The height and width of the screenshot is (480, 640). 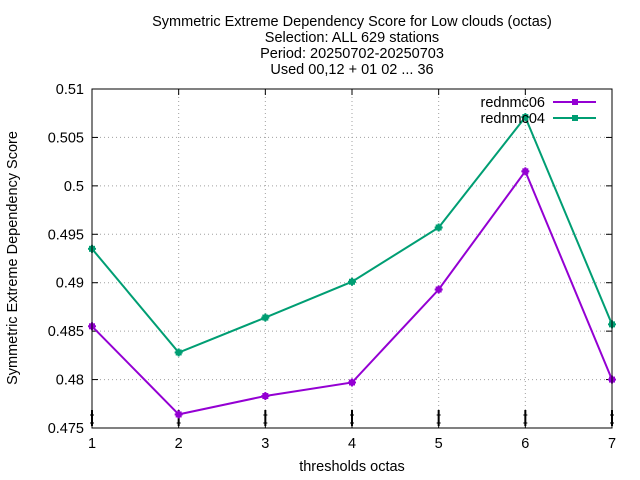 I want to click on x-tick-label: 4, so click(x=352, y=444).